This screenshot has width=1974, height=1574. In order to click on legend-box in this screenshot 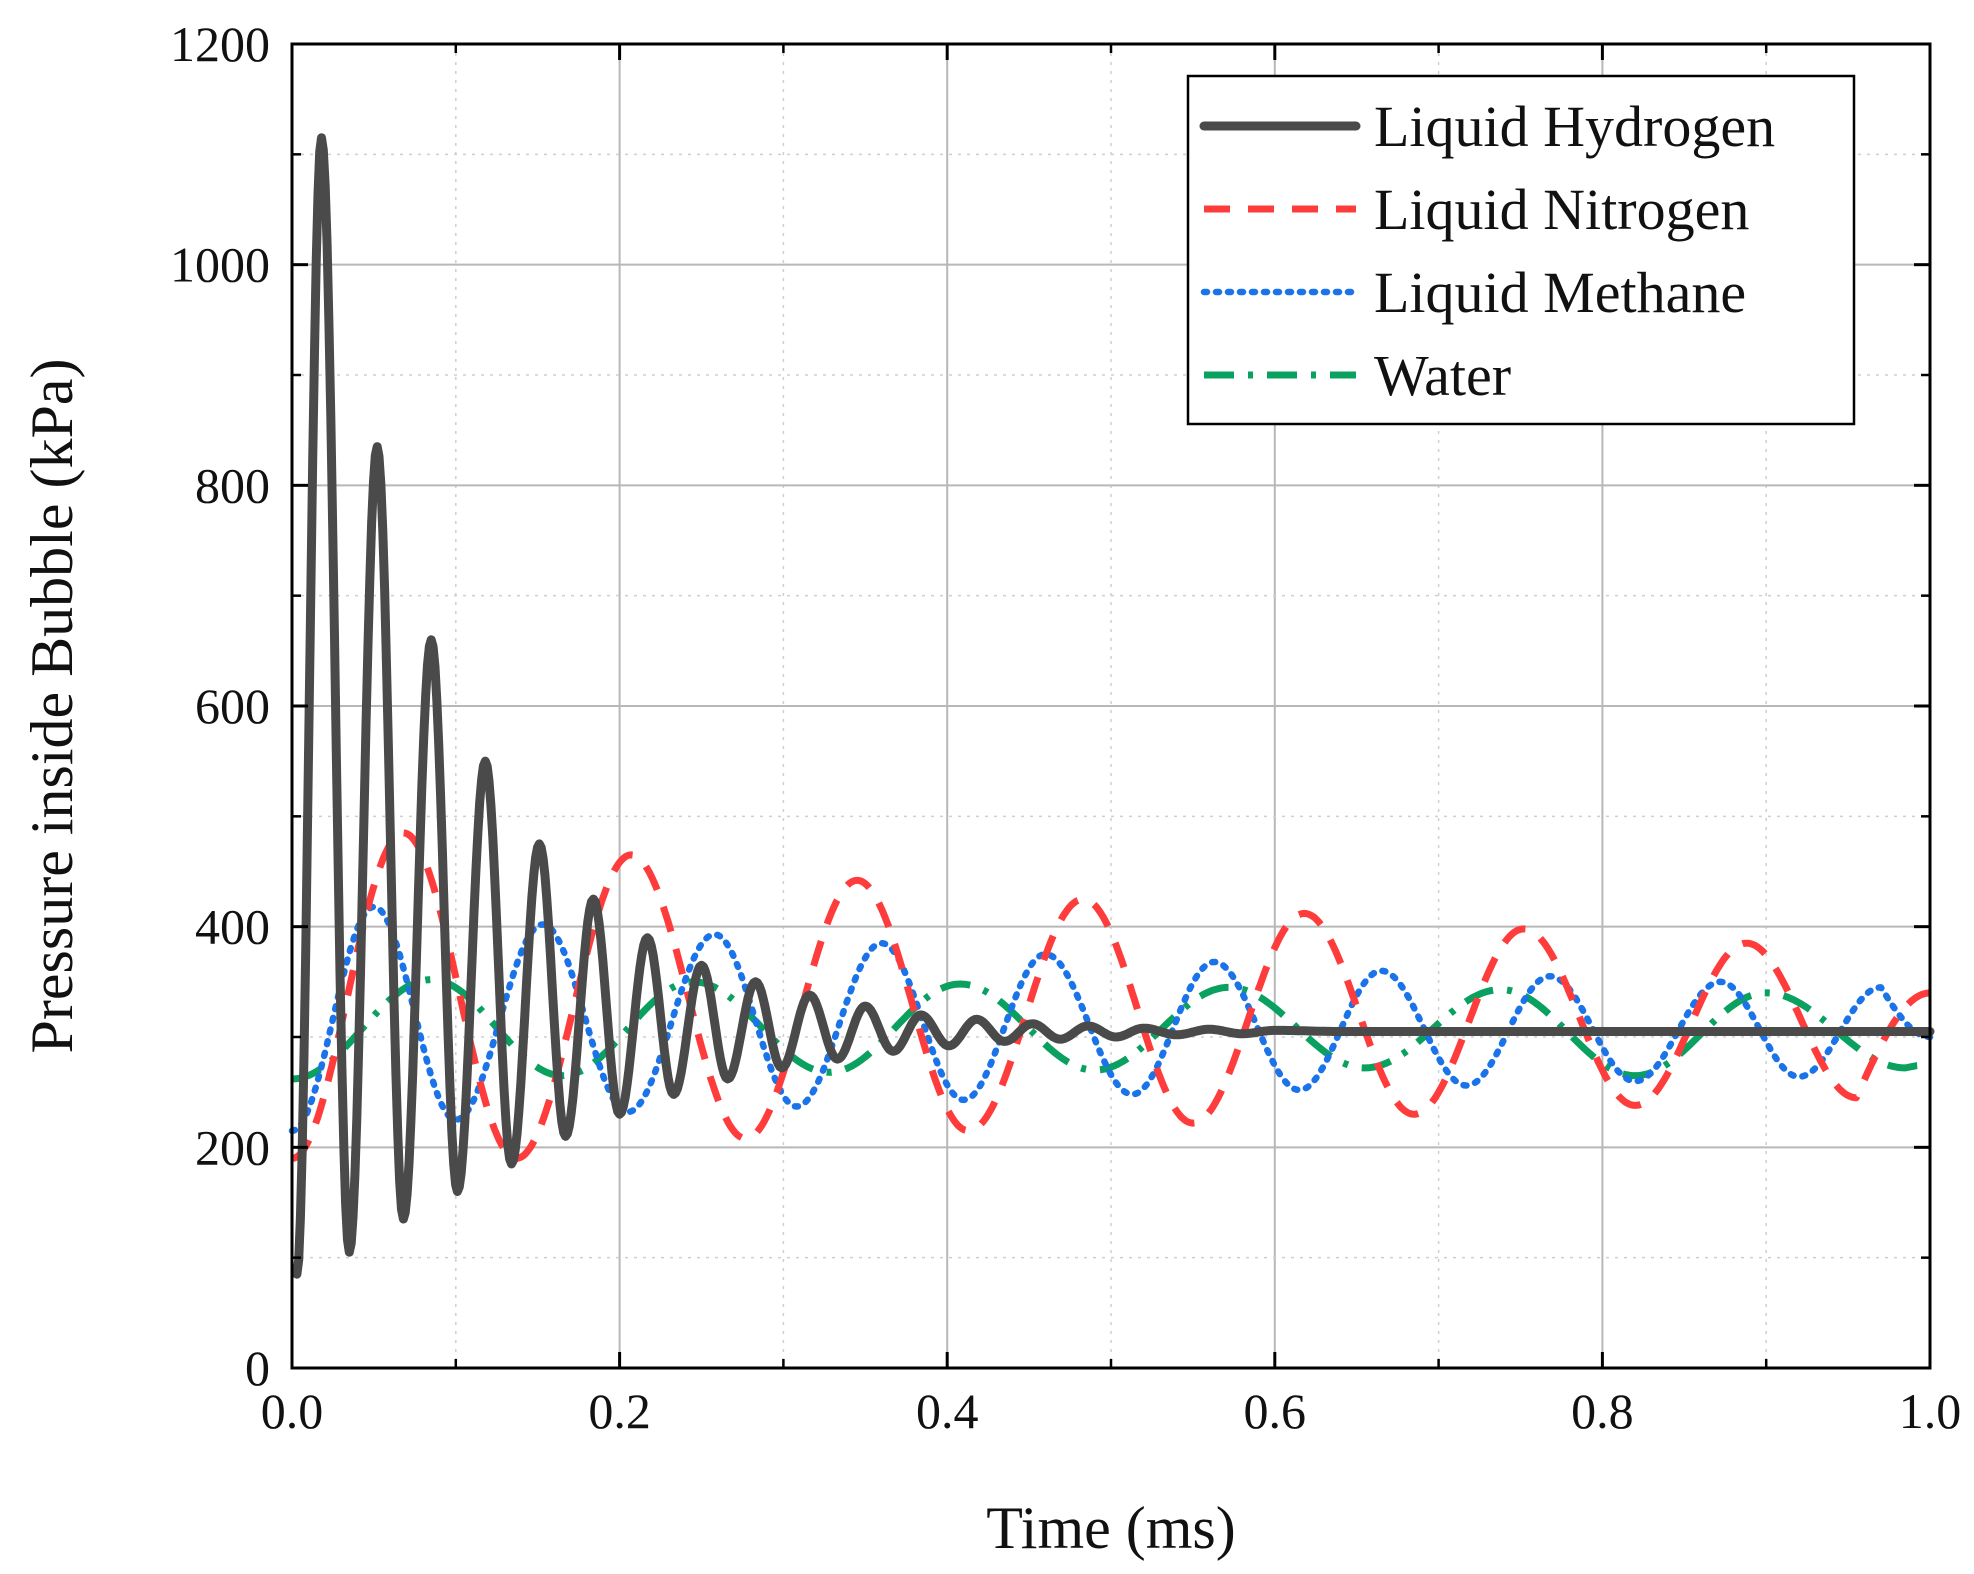, I will do `click(1521, 250)`.